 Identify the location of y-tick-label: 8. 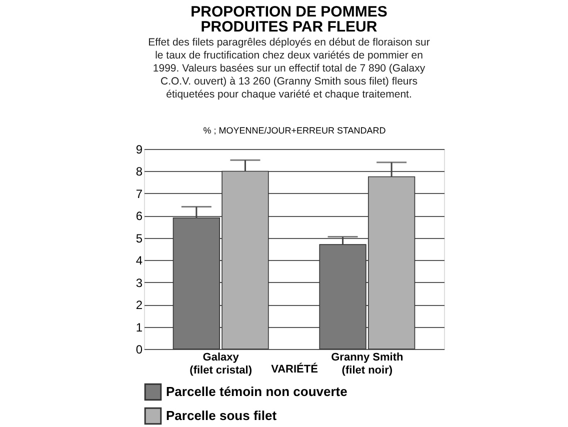
(139, 171).